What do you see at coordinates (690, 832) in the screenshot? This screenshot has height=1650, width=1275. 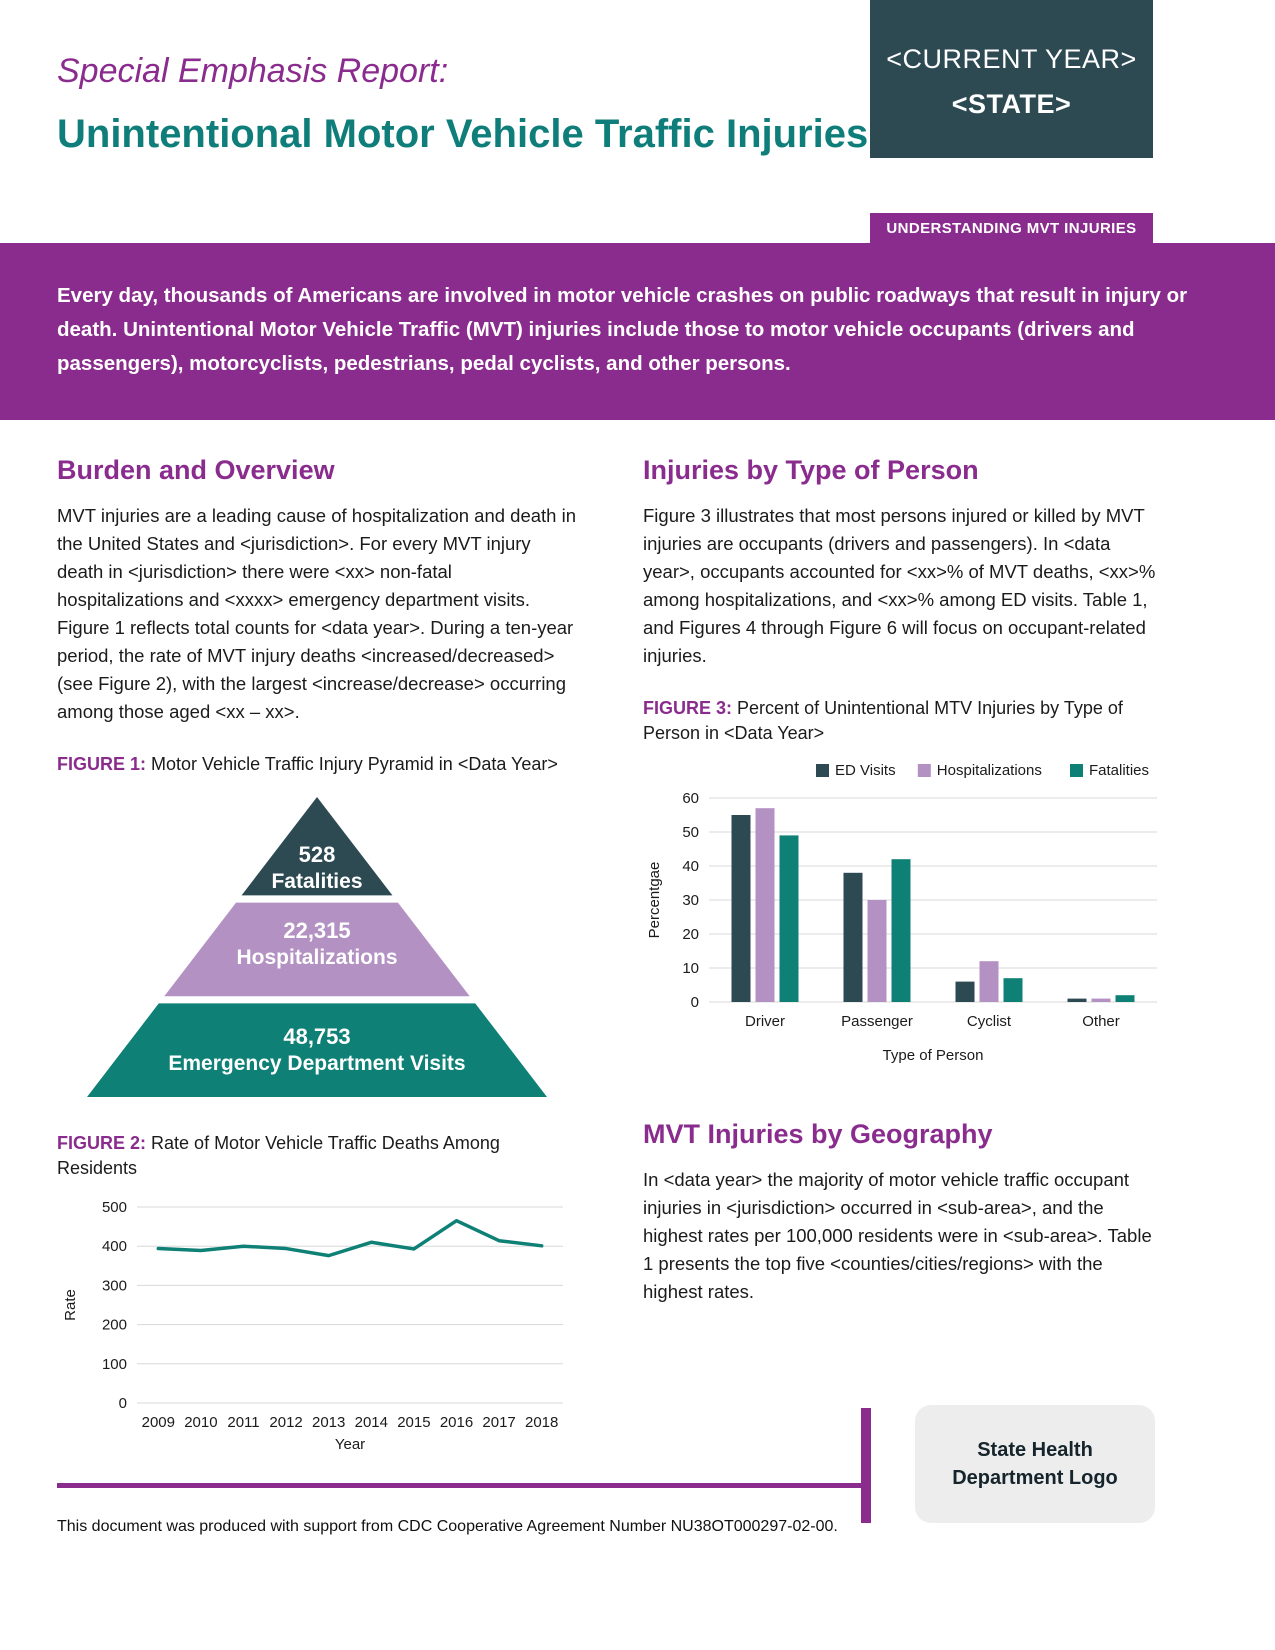 I see `svg-text: 50` at bounding box center [690, 832].